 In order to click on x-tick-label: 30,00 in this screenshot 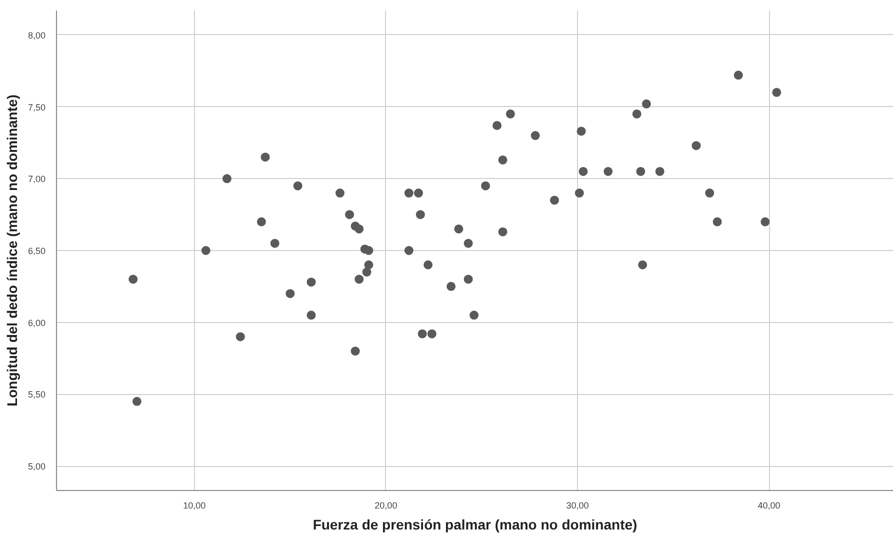, I will do `click(577, 505)`.